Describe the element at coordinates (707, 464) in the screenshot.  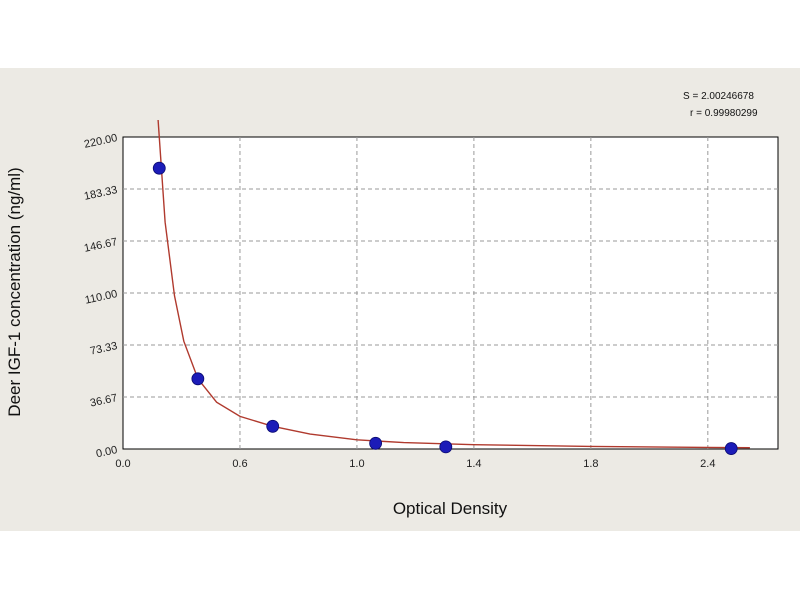
I see `x-tick-label: 2.4` at that location.